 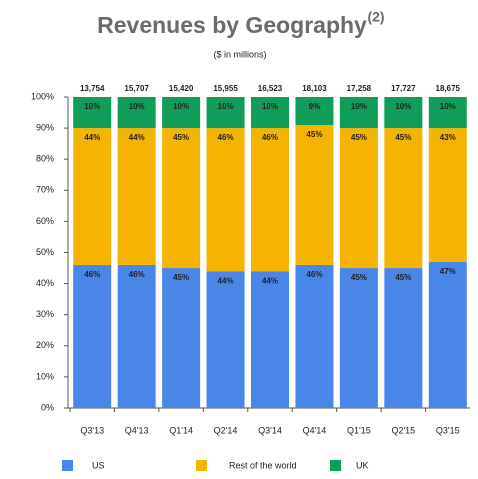 What do you see at coordinates (263, 465) in the screenshot?
I see `legend-label: Rest of the world` at bounding box center [263, 465].